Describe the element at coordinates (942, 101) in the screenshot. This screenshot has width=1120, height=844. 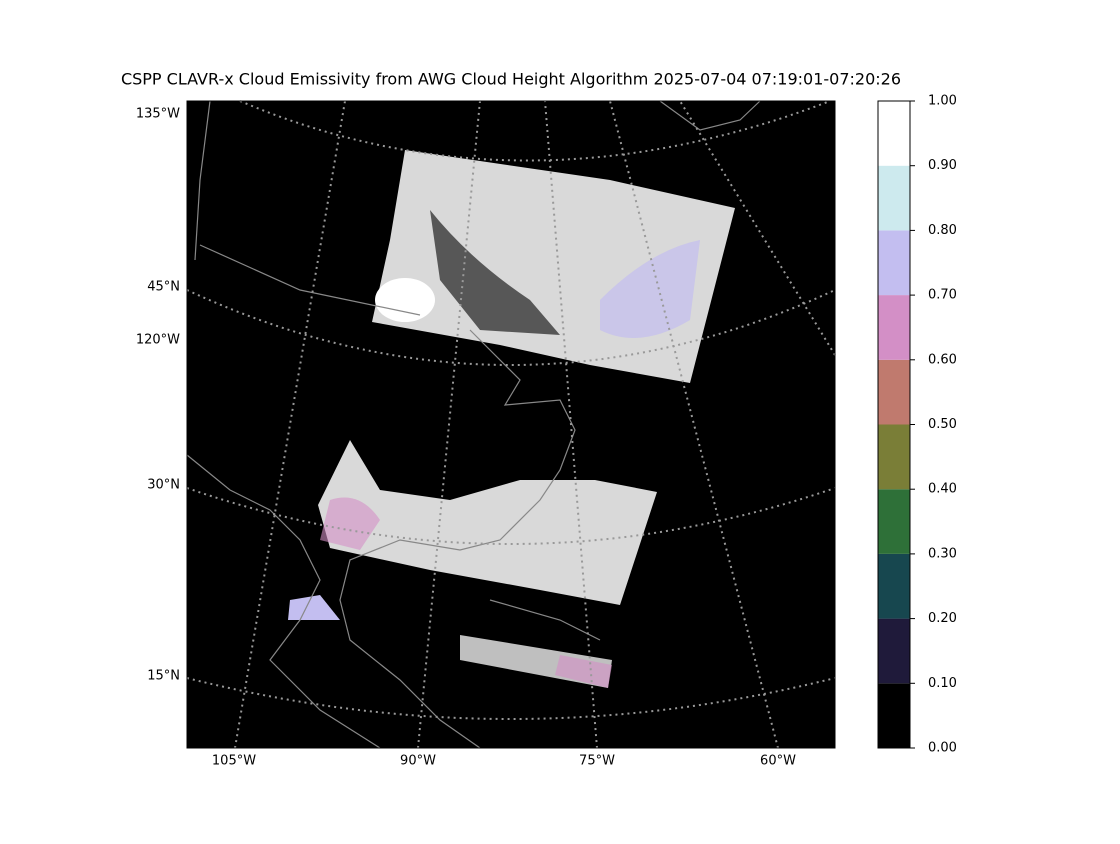
I see `colorbar-tick-label: 1.00` at that location.